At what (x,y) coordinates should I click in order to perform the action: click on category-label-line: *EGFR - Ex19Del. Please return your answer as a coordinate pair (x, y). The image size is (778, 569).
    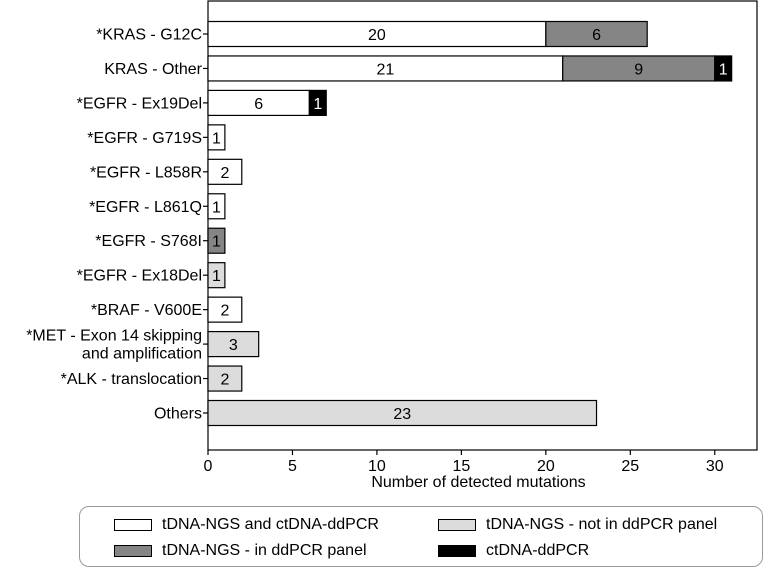
    Looking at the image, I should click on (139, 103).